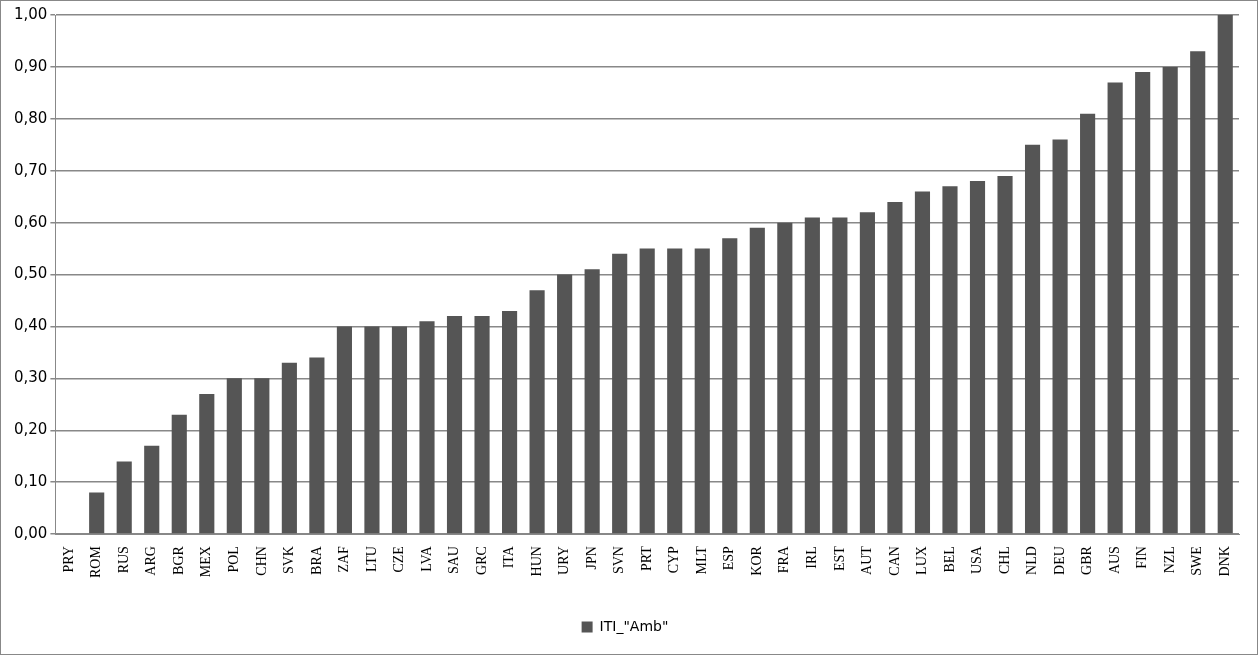 The image size is (1258, 655). Describe the element at coordinates (30, 273) in the screenshot. I see `y-tick-label: 0,50` at that location.